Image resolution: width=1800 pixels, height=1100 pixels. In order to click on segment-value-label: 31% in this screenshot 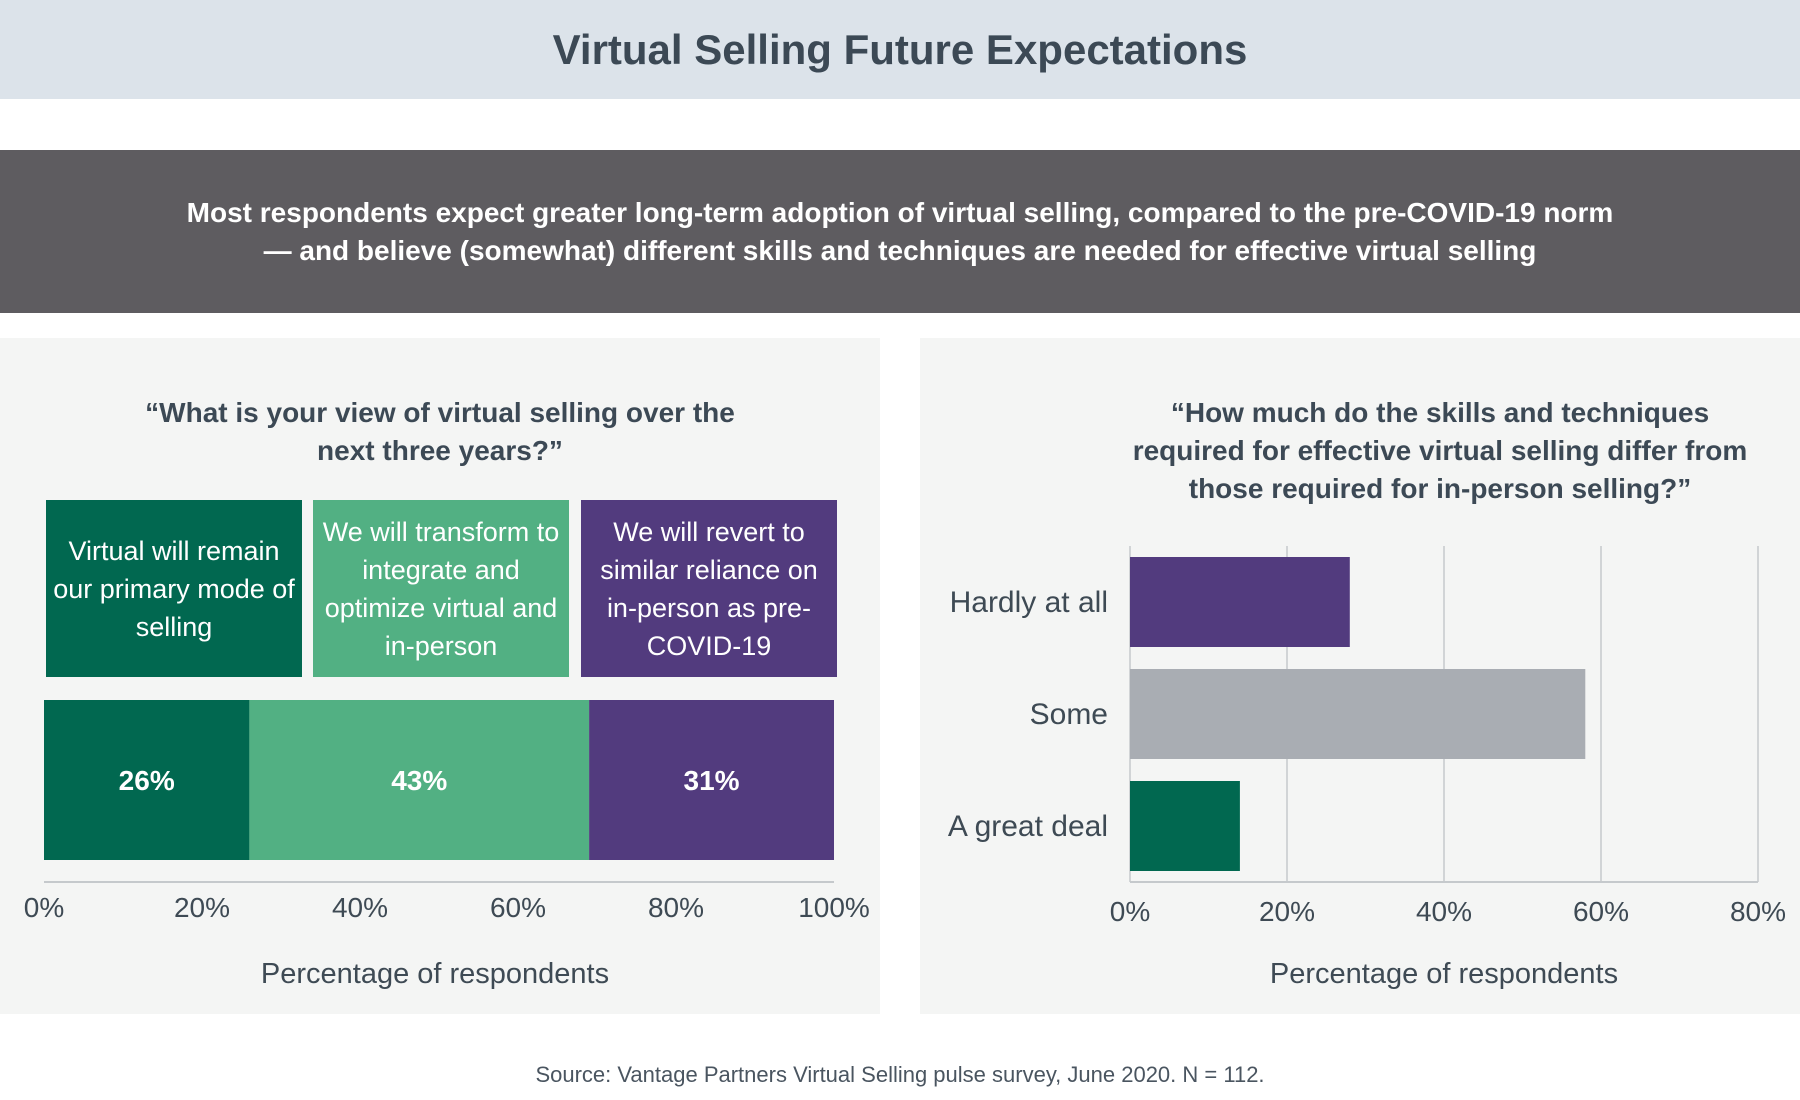, I will do `click(712, 780)`.